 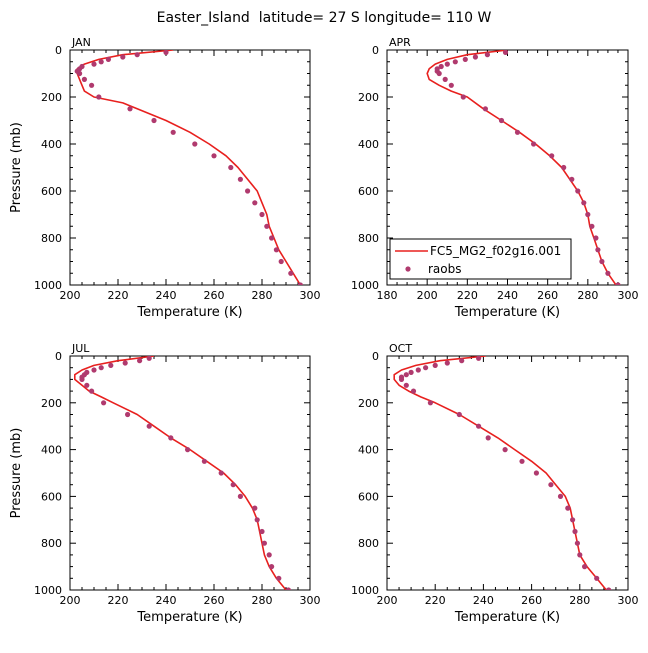 What do you see at coordinates (400, 348) in the screenshot?
I see `panel-label: OCT` at bounding box center [400, 348].